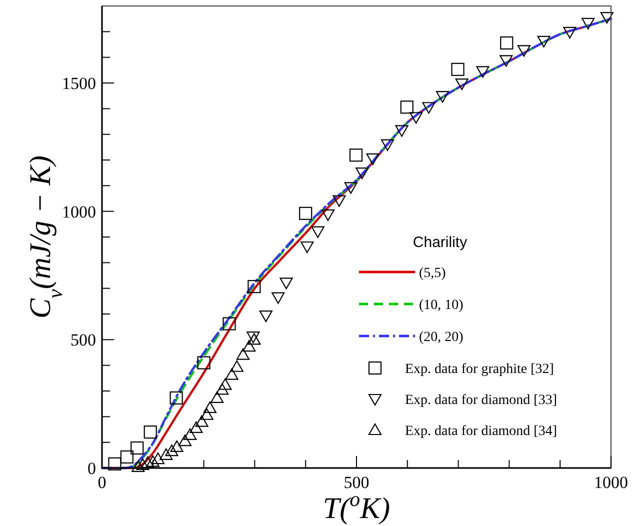  What do you see at coordinates (440, 242) in the screenshot?
I see `legend-title: Charility` at bounding box center [440, 242].